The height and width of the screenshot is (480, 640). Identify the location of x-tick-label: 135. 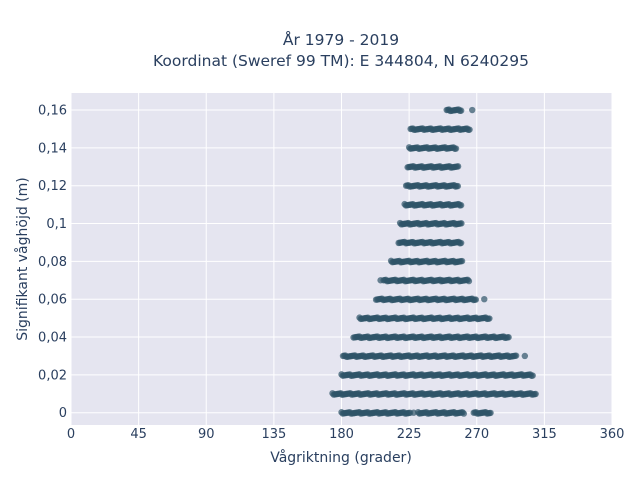
(273, 434).